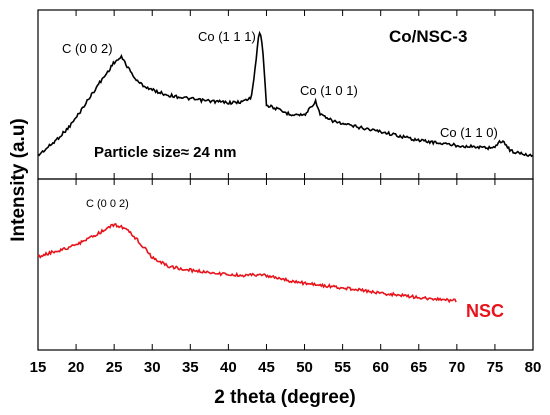 Image resolution: width=550 pixels, height=415 pixels. I want to click on x-tick-label: 80, so click(533, 367).